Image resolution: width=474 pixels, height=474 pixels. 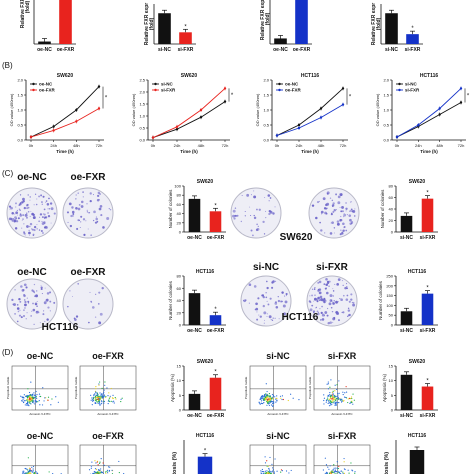 I want to click on y-axis-label-unit: (fold), so click(x=379, y=23).